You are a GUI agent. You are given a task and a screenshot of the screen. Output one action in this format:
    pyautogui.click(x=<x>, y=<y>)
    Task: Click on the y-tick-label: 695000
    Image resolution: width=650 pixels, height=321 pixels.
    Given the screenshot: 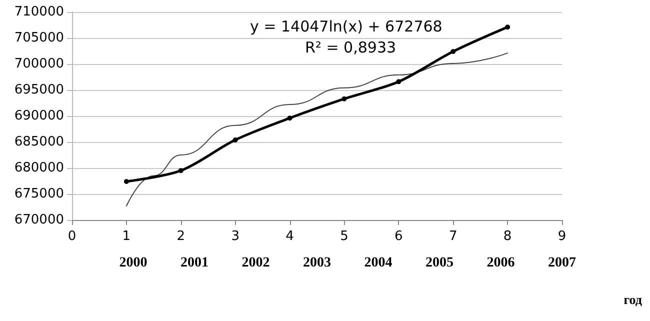 What is the action you would take?
    pyautogui.click(x=39, y=90)
    